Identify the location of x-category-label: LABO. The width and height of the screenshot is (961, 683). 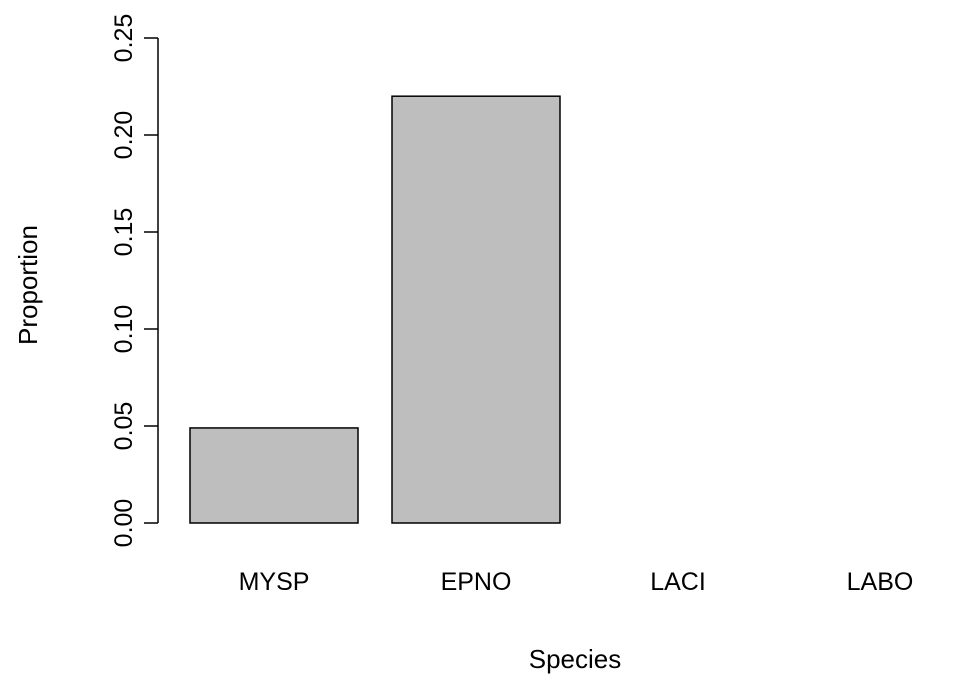
(880, 582).